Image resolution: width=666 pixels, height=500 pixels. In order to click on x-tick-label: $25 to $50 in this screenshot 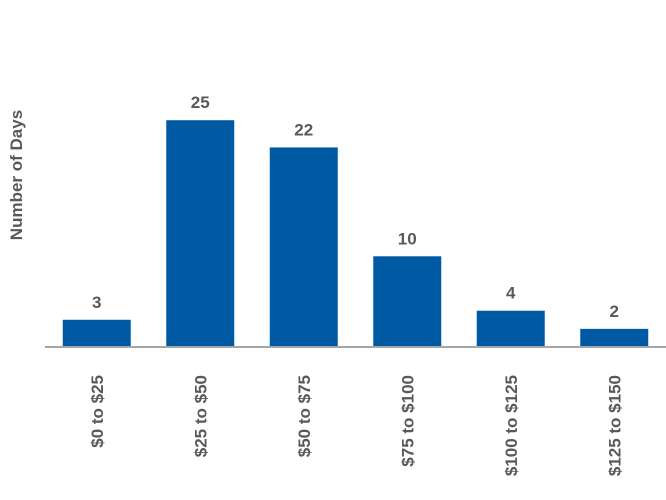, I will do `click(200, 416)`.